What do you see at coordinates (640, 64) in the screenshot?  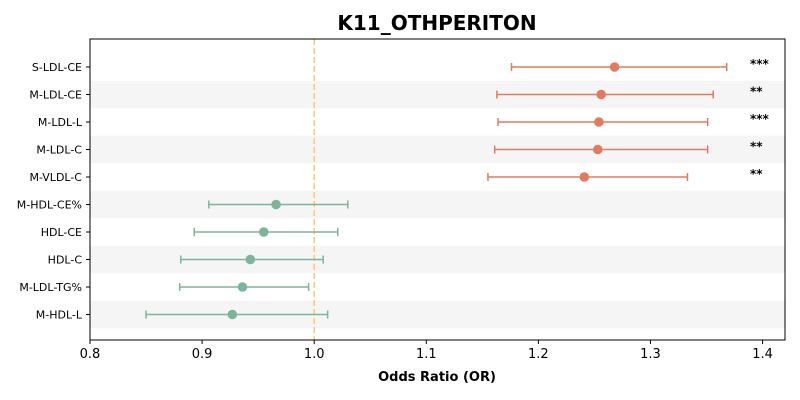 I see `row-s-ldl-ce: ***` at bounding box center [640, 64].